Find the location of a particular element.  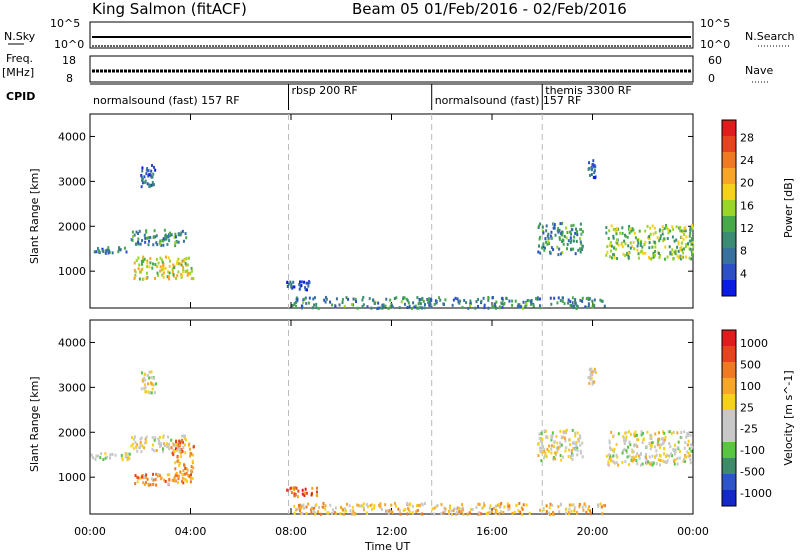

y-tick-label: 1000 is located at coordinates (72, 477).